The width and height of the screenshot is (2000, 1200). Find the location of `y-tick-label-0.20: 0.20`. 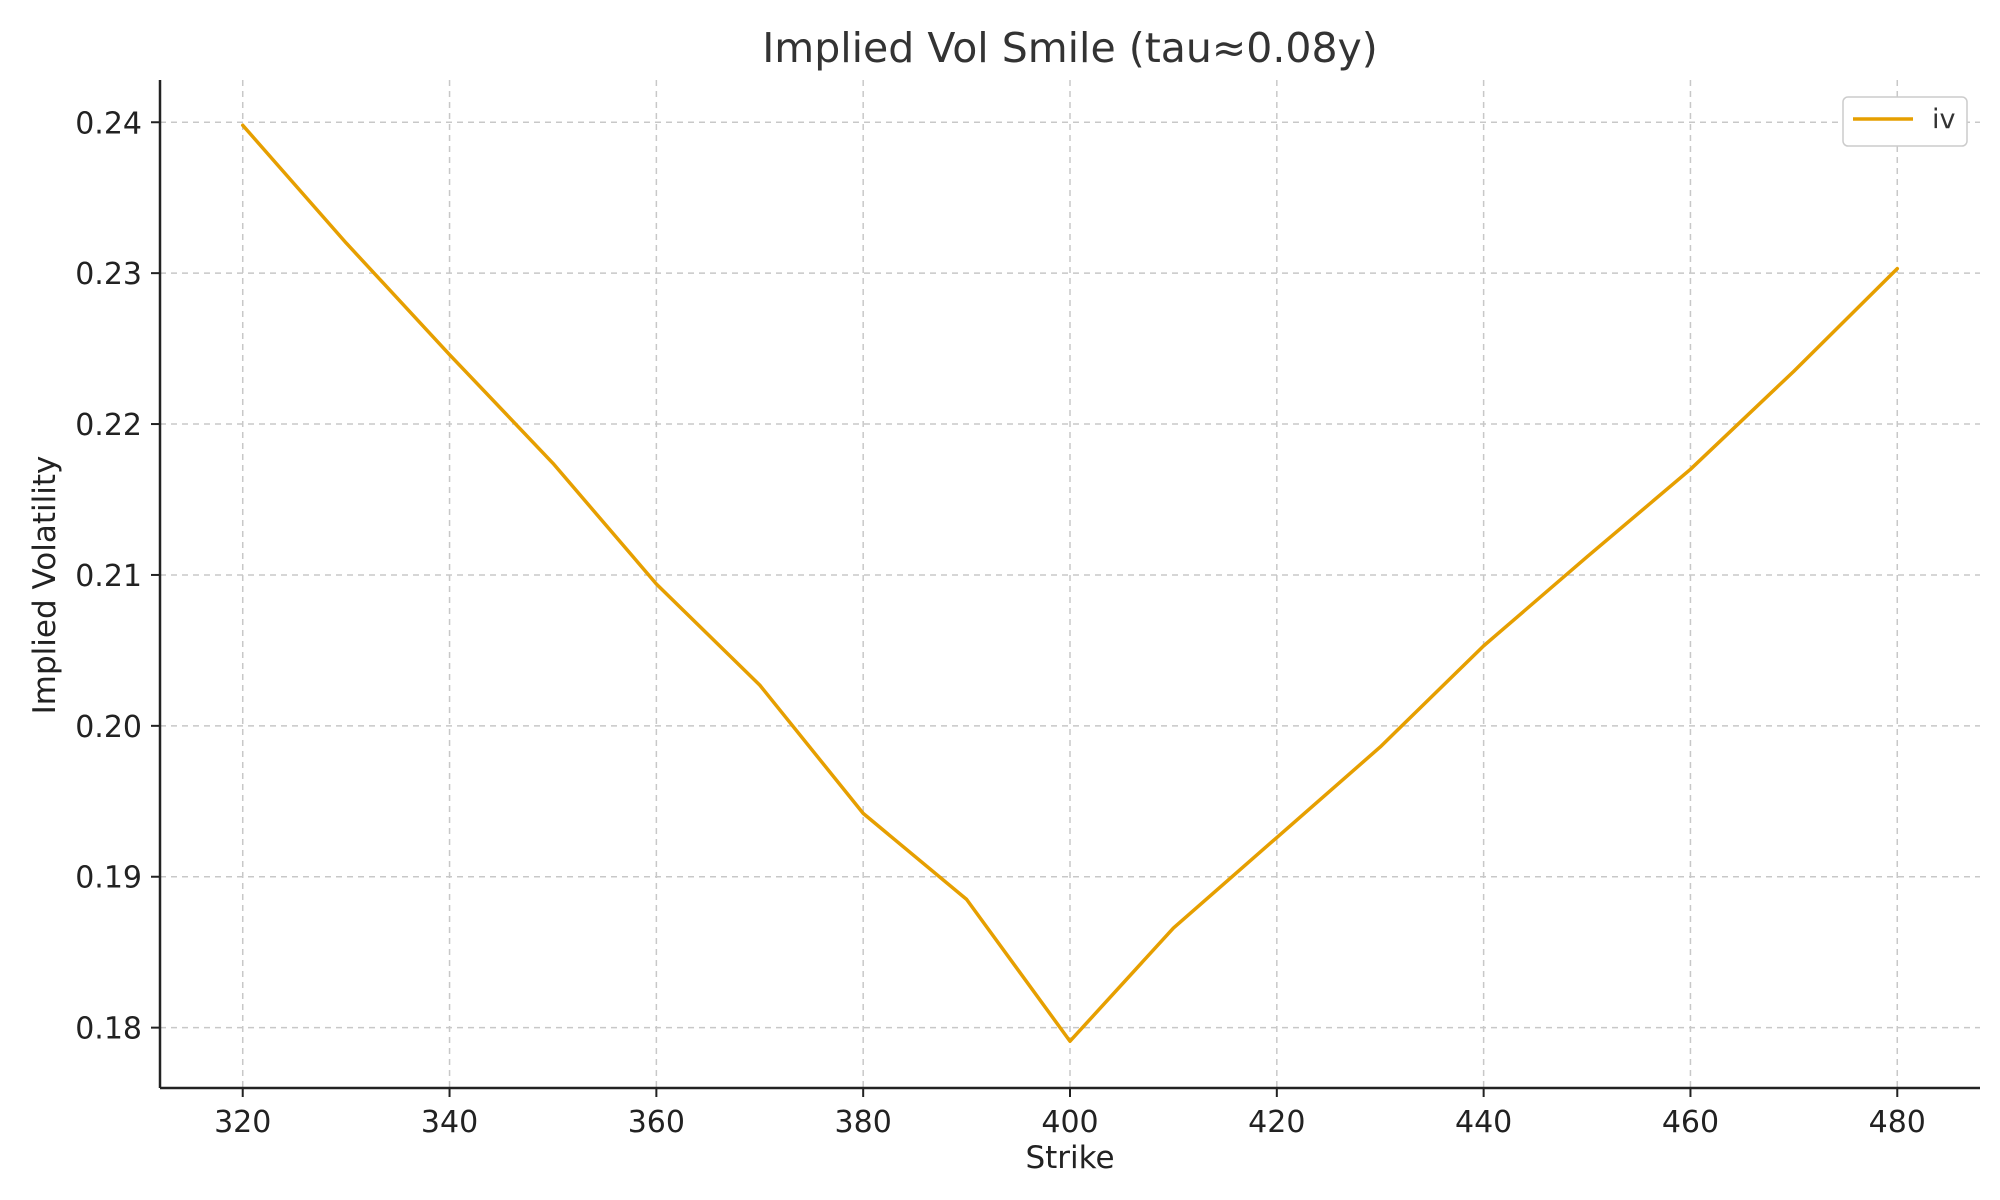

y-tick-label-0.20: 0.20 is located at coordinates (108, 727).